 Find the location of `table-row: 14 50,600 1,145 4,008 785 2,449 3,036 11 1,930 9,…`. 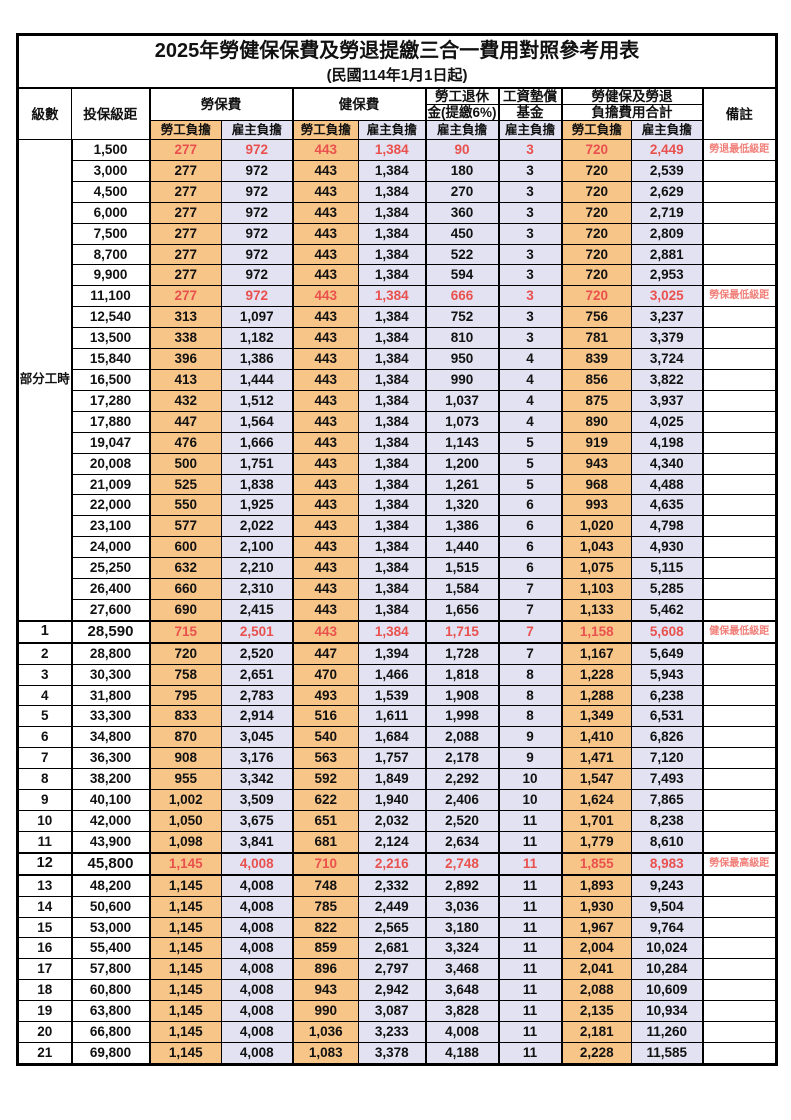

table-row: 14 50,600 1,145 4,008 785 2,449 3,036 11 1,930 9,… is located at coordinates (397, 906).